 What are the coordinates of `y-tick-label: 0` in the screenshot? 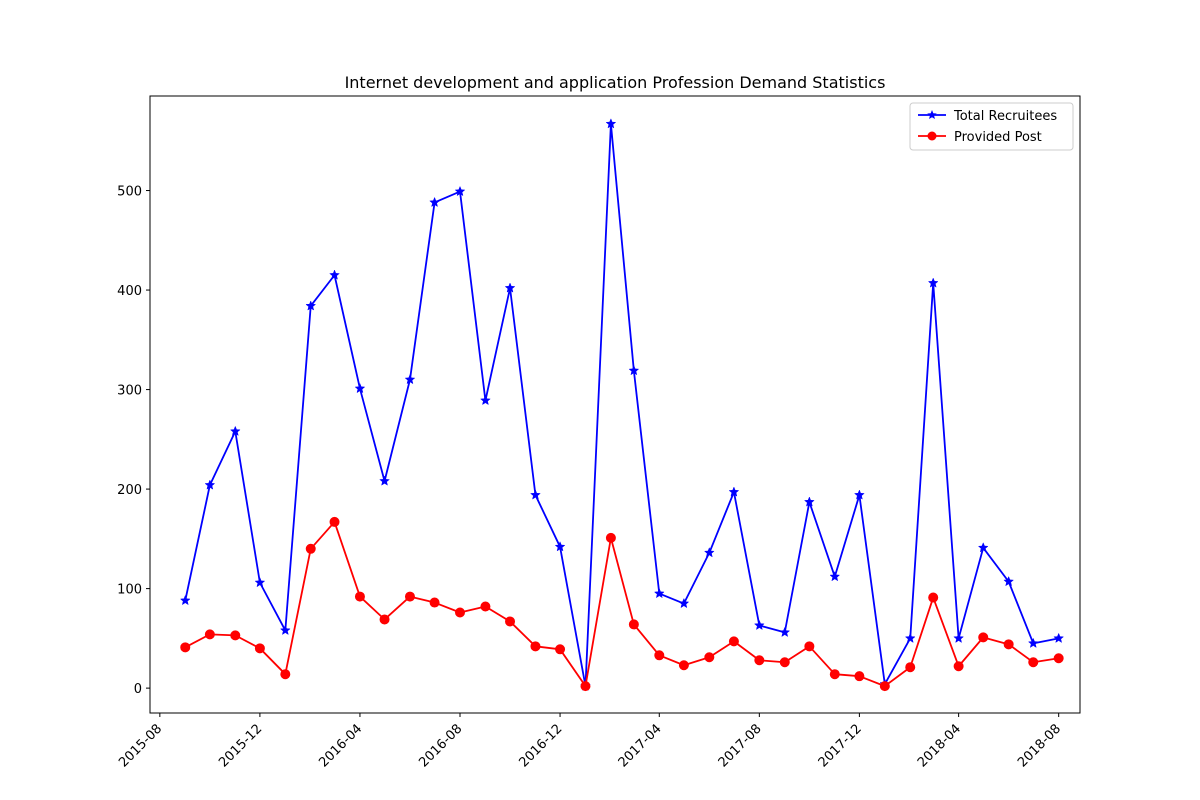 It's located at (138, 689).